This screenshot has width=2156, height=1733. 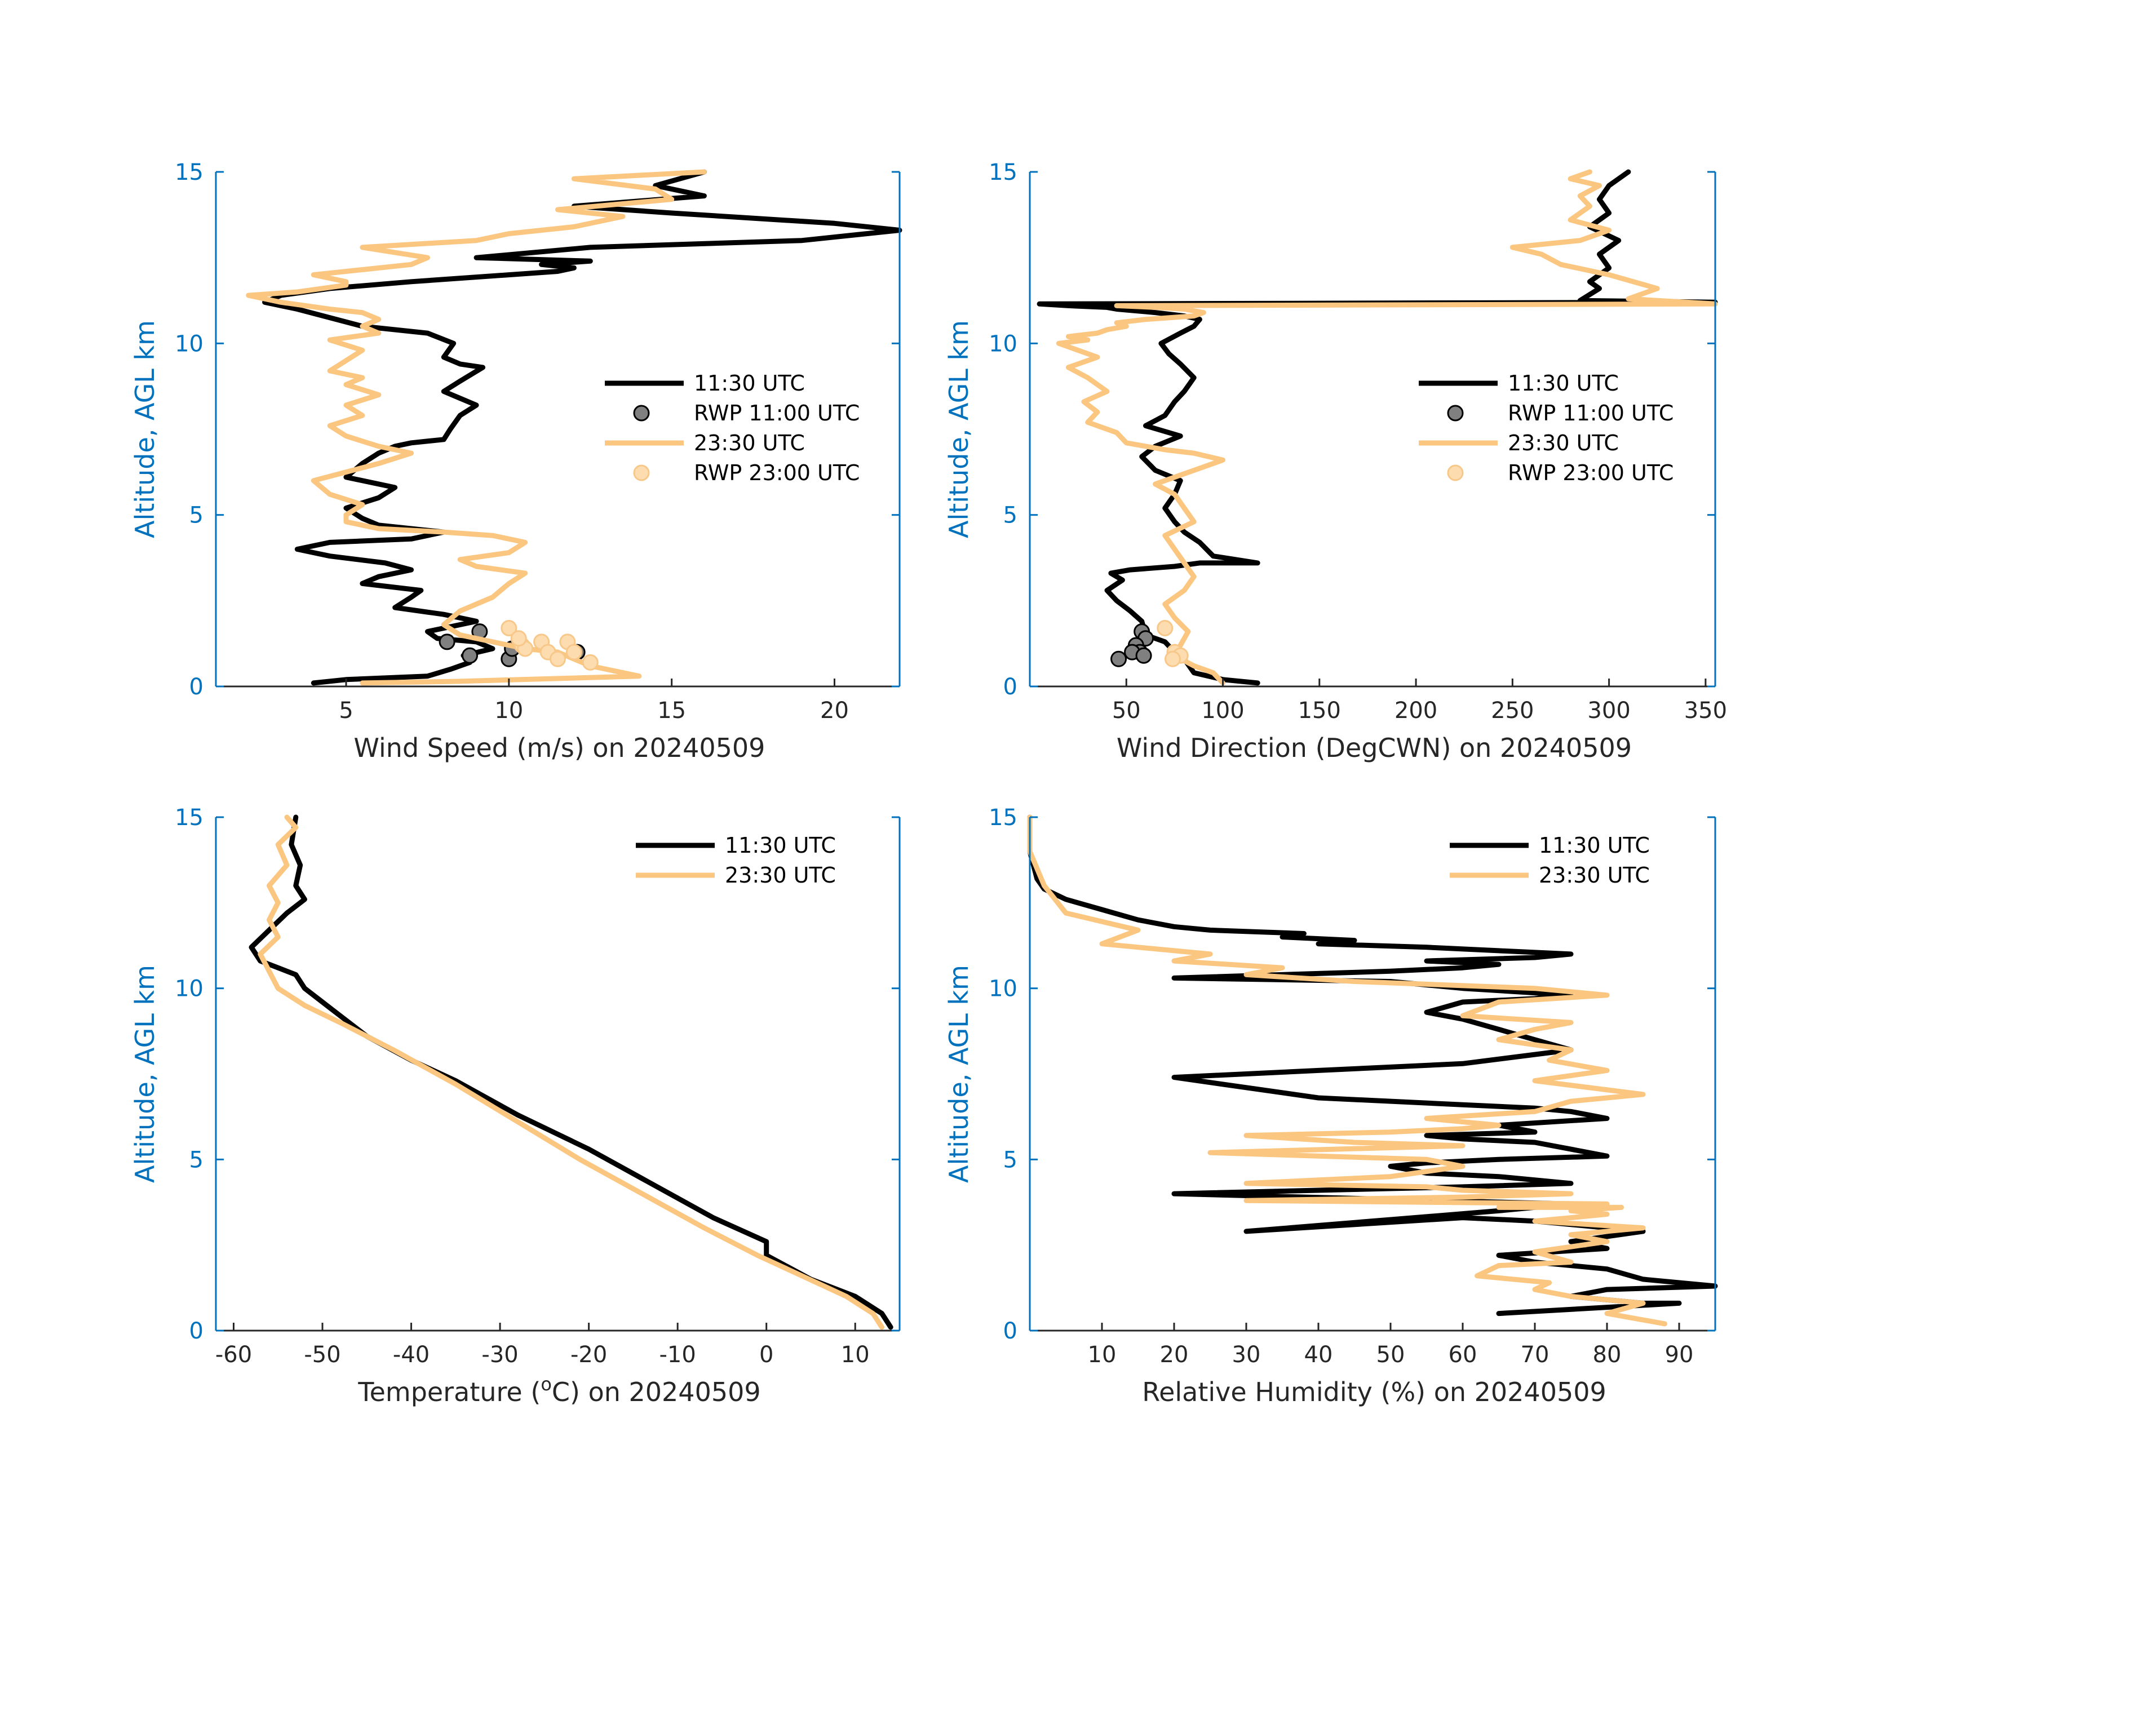 What do you see at coordinates (855, 1355) in the screenshot?
I see `temperature-x-tick-label: 10` at bounding box center [855, 1355].